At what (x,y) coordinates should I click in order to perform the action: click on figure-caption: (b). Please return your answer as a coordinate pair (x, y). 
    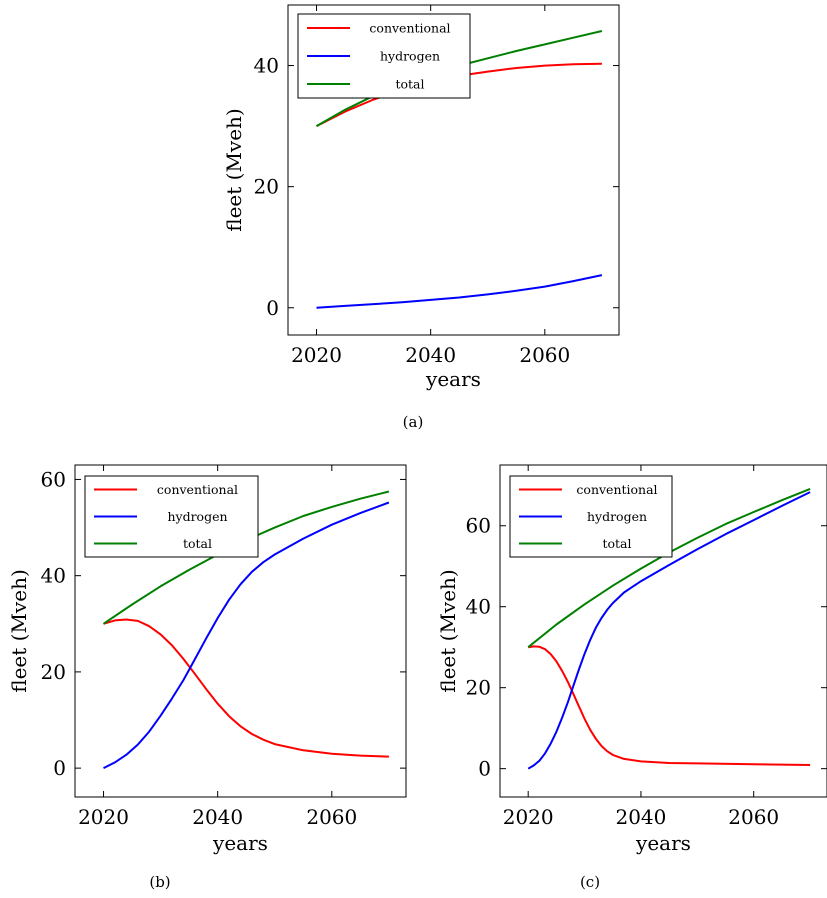
    Looking at the image, I should click on (159, 882).